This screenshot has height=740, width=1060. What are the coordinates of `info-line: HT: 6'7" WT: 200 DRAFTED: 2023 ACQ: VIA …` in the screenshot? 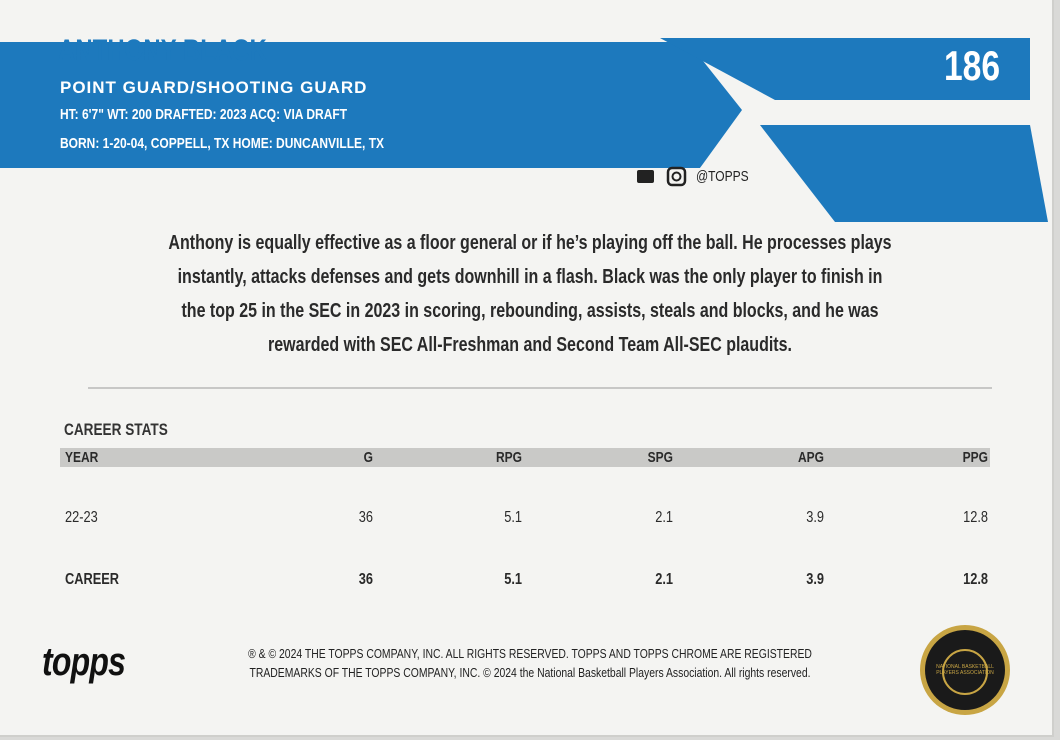 It's located at (204, 114).